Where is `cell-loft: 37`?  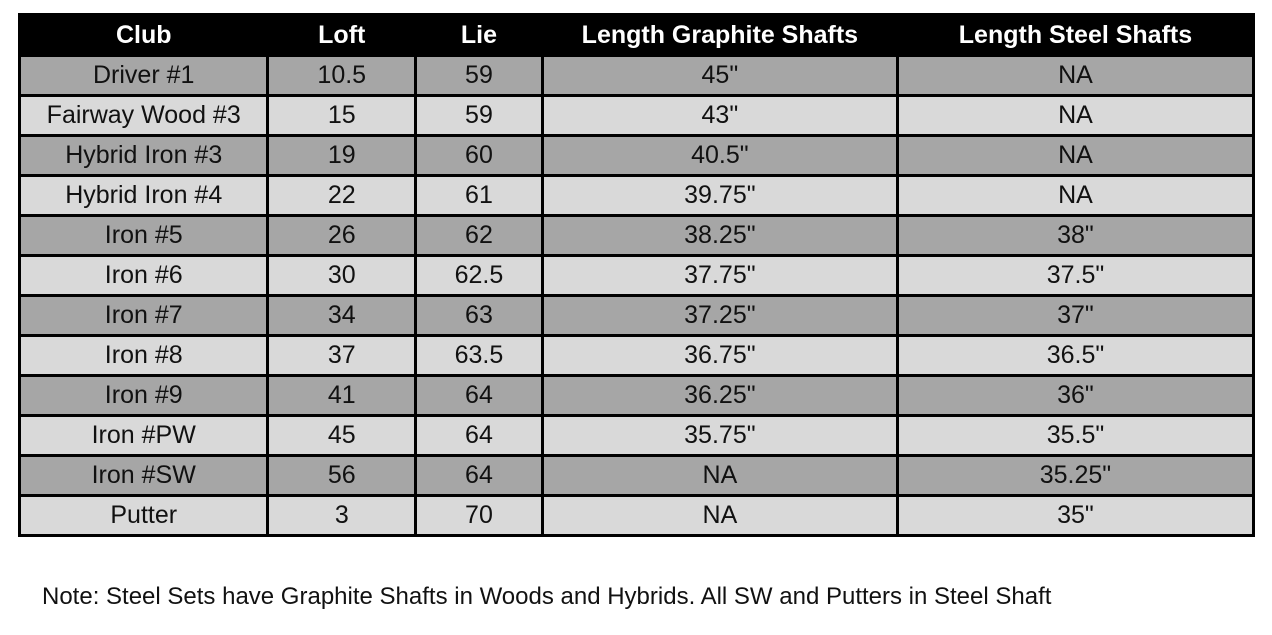 cell-loft: 37 is located at coordinates (342, 355).